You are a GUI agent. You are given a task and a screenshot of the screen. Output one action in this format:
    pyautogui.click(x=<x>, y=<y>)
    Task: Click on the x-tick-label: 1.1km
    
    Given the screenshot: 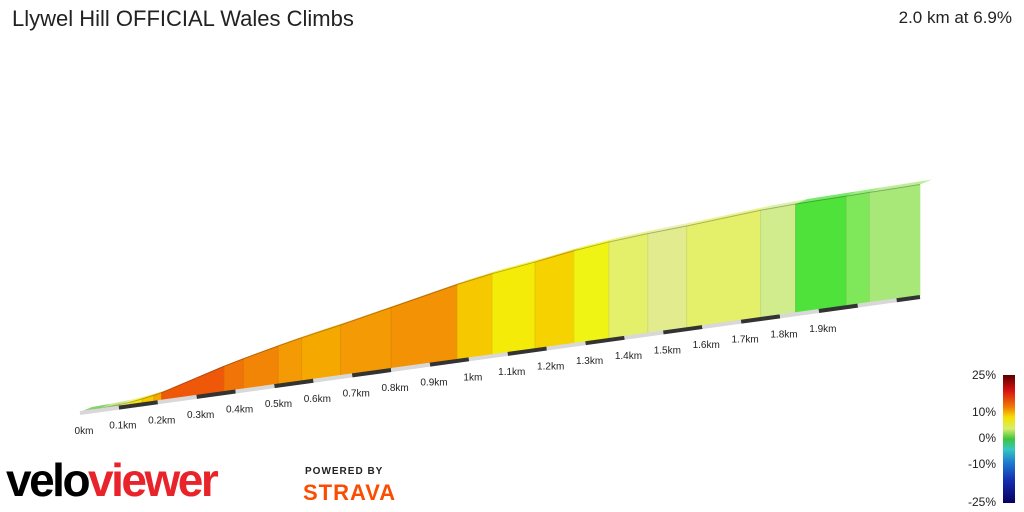 What is the action you would take?
    pyautogui.click(x=511, y=372)
    